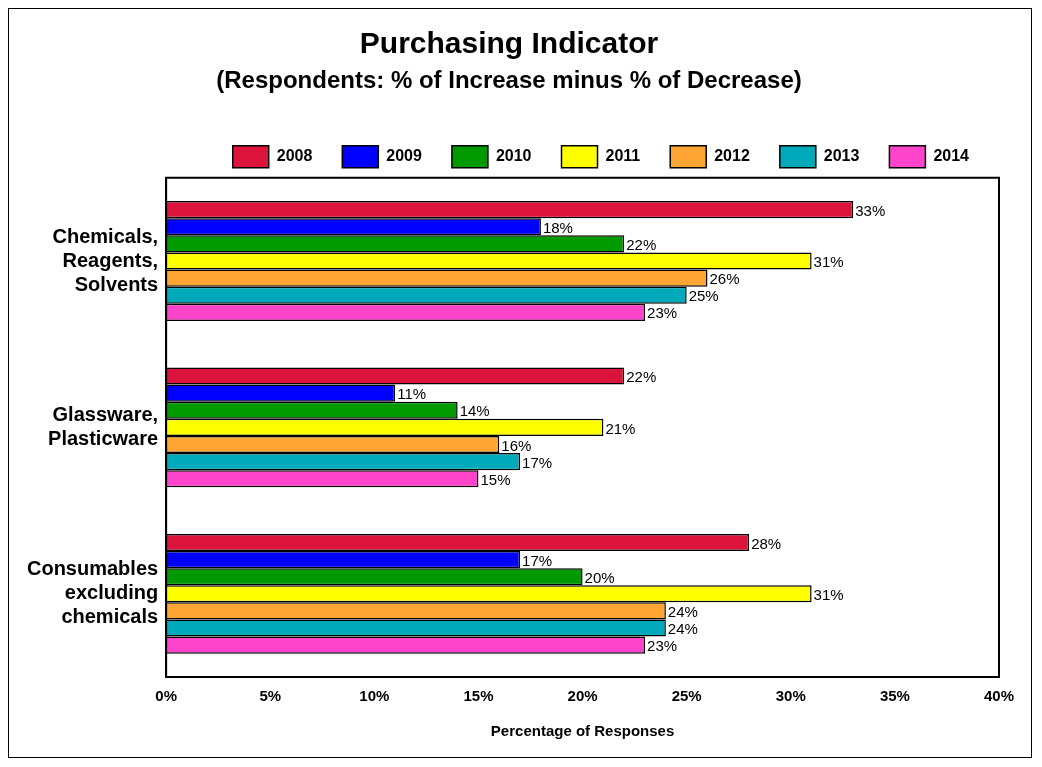  Describe the element at coordinates (495, 479) in the screenshot. I see `data-label: 15%` at that location.